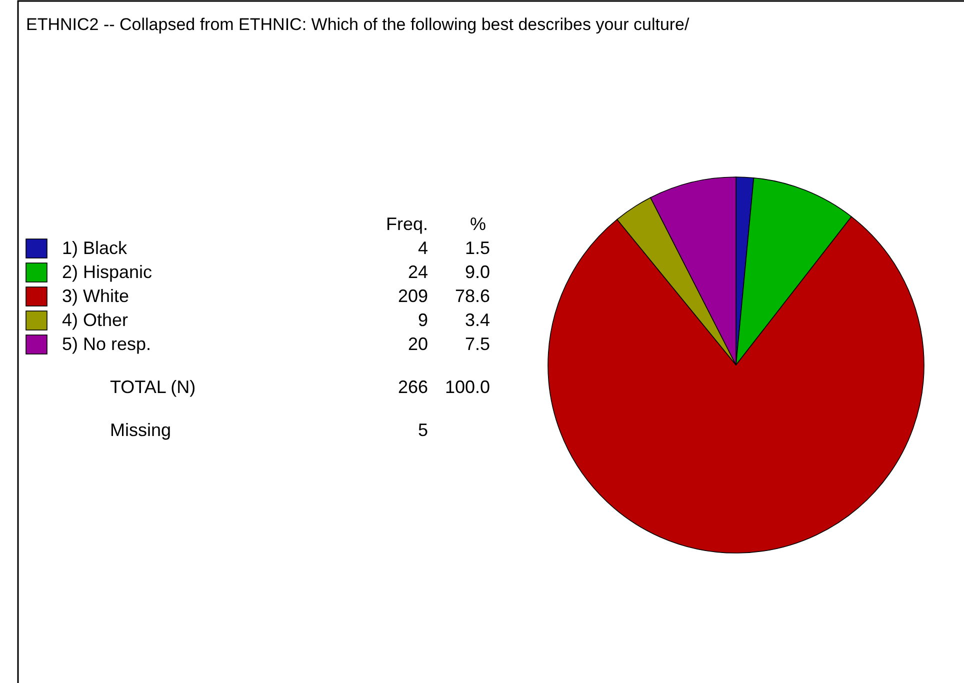 The image size is (964, 683). What do you see at coordinates (423, 430) in the screenshot?
I see `text: 5` at bounding box center [423, 430].